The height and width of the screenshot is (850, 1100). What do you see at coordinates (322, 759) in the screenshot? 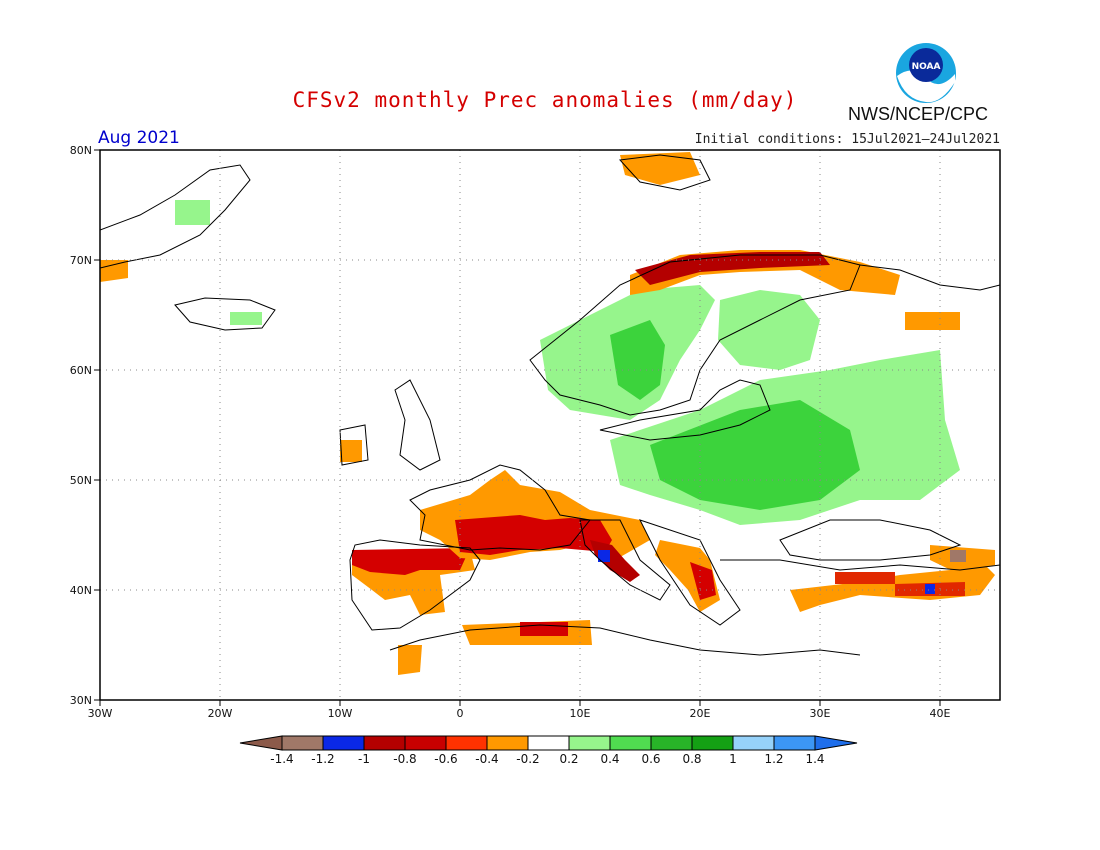
I see `colorbar-label: -1.2` at bounding box center [322, 759].